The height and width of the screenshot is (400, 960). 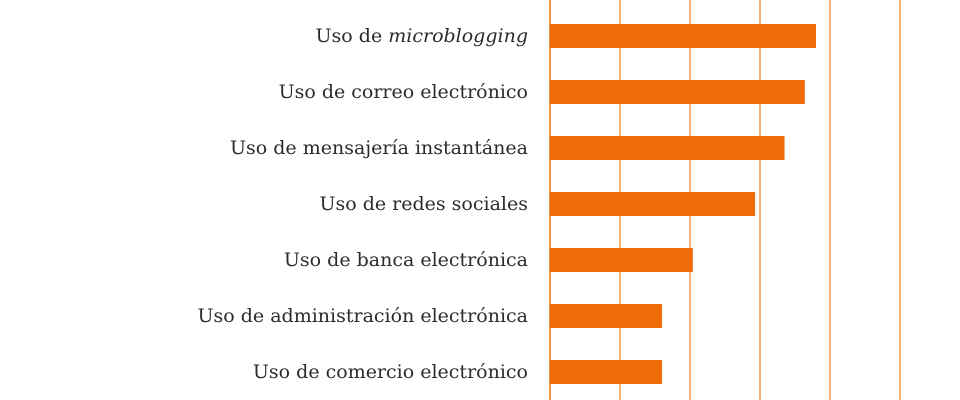 What do you see at coordinates (390, 372) in the screenshot?
I see `category-label: Uso de comercio electrónico` at bounding box center [390, 372].